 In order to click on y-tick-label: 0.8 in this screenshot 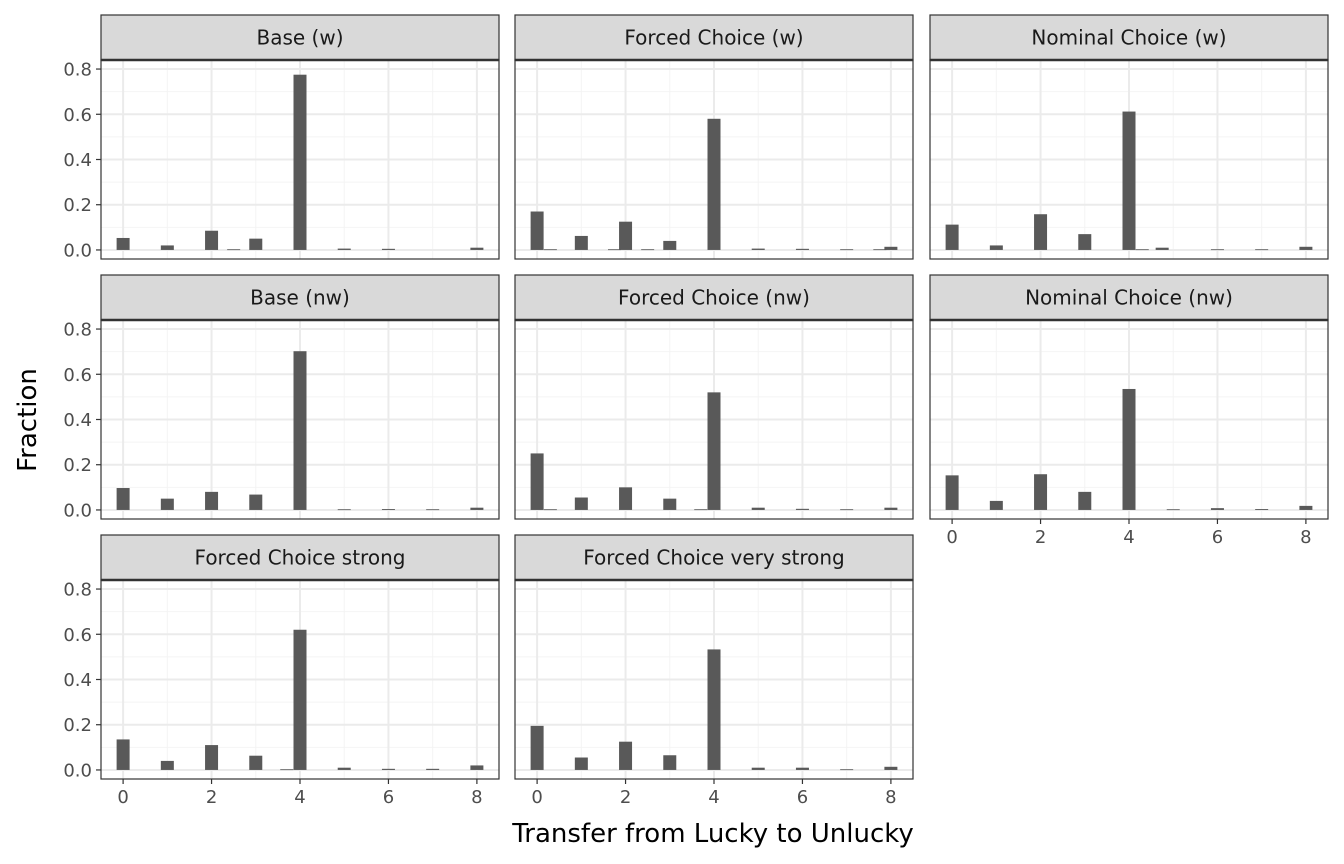, I will do `click(77, 590)`.